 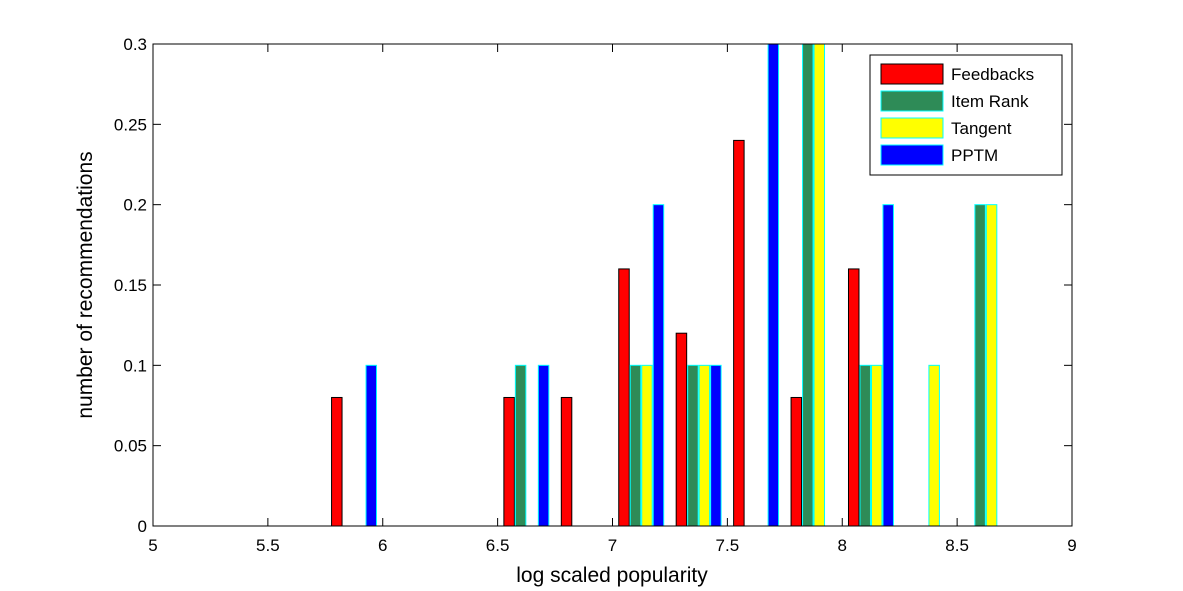 What do you see at coordinates (268, 545) in the screenshot?
I see `x-tick-label-1: 5.5` at bounding box center [268, 545].